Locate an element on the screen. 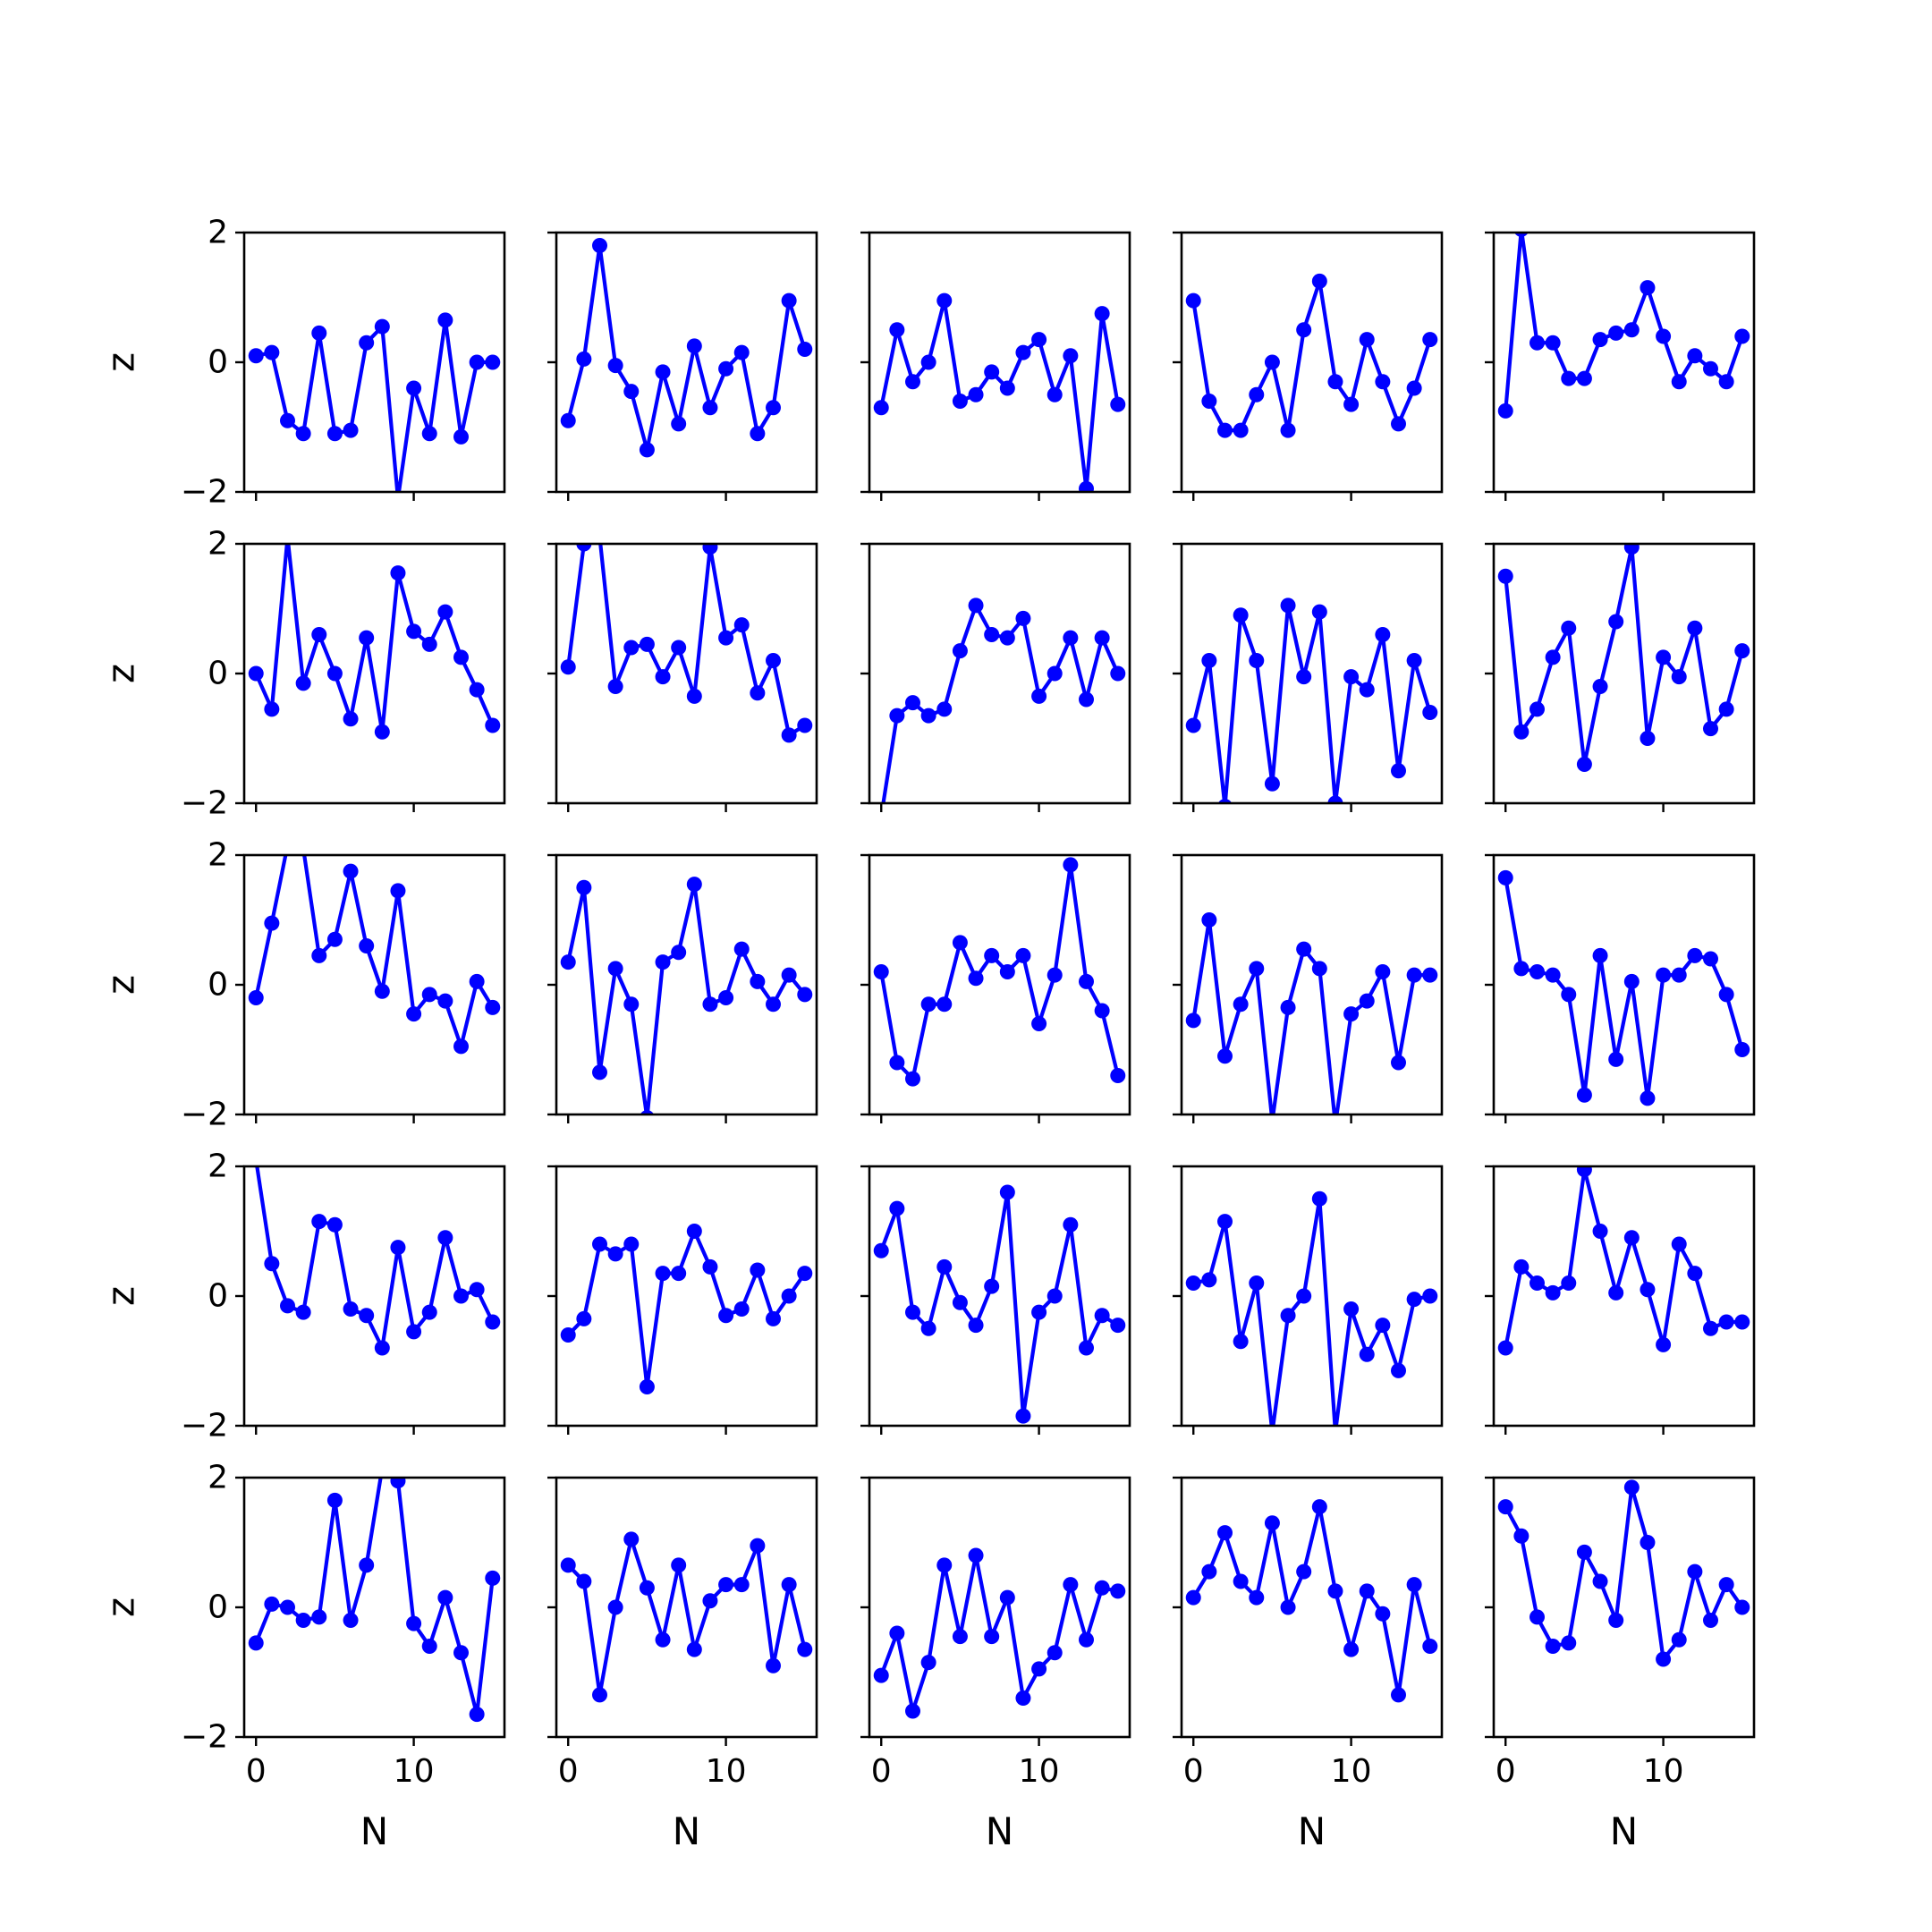  subplot-r4-c2 is located at coordinates (682, 1300).